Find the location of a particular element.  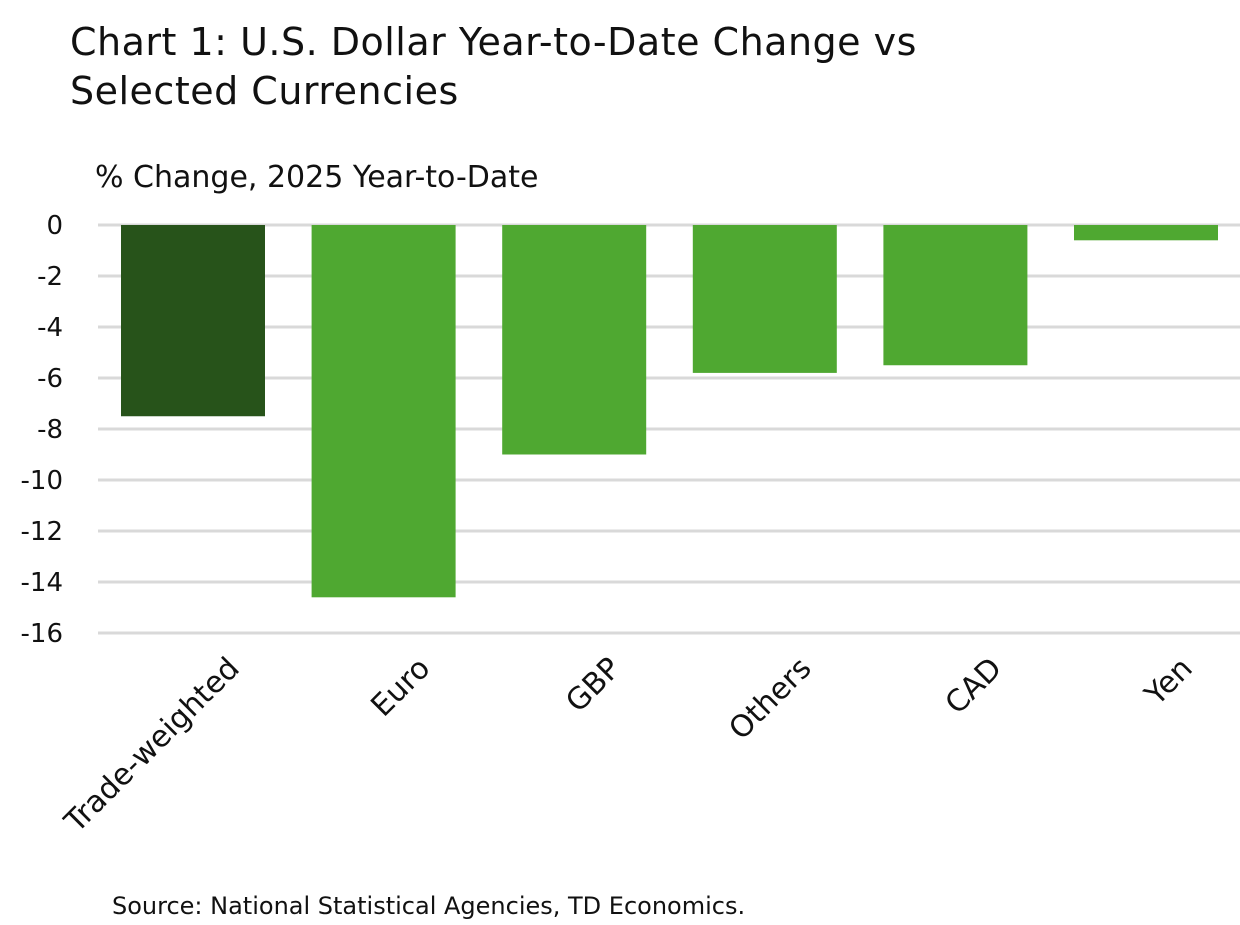

y-tick-label: -10 is located at coordinates (42, 481).